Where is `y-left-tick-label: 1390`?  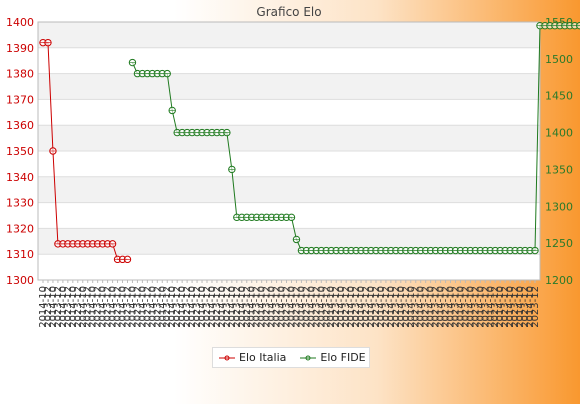 y-left-tick-label: 1390 is located at coordinates (20, 48).